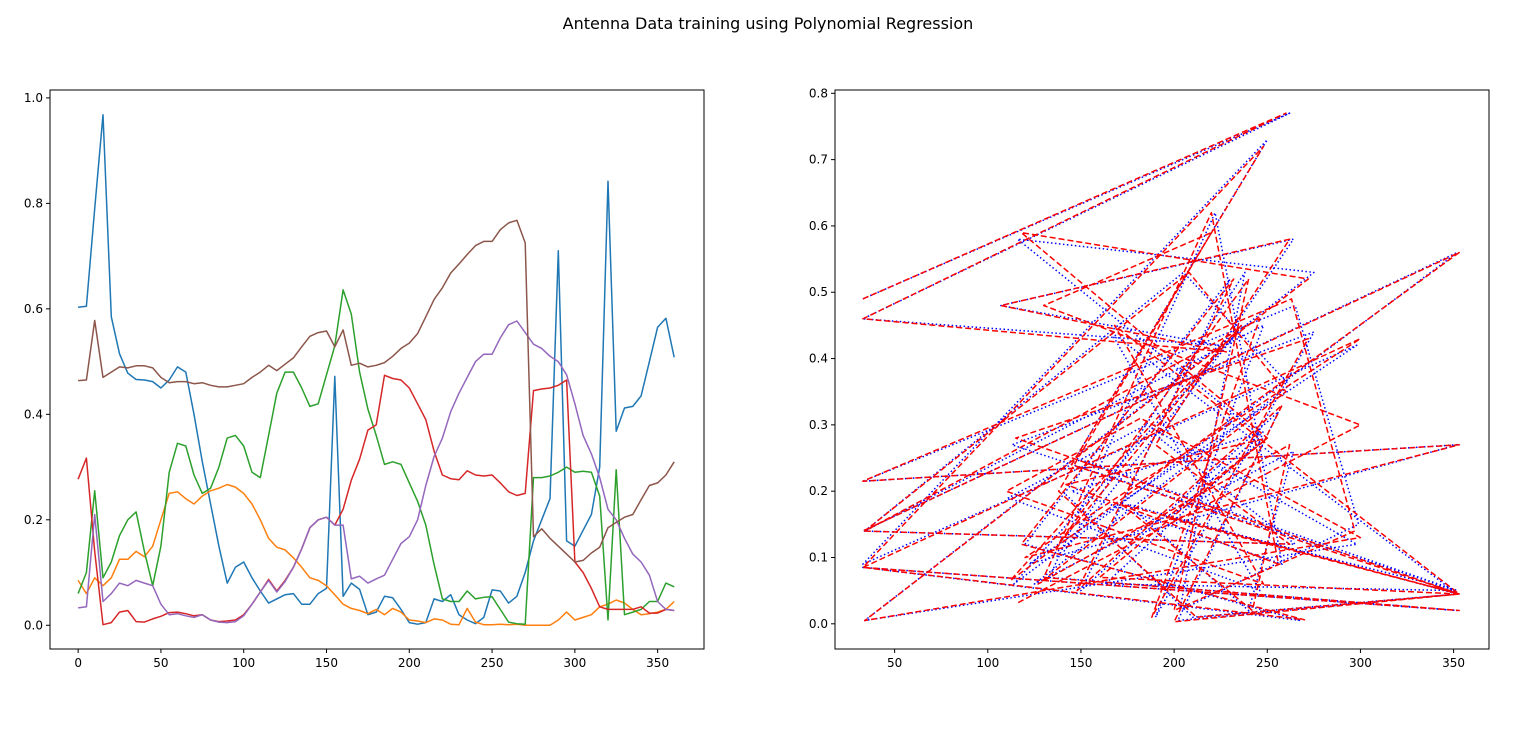 This screenshot has width=1536, height=754. What do you see at coordinates (818, 557) in the screenshot?
I see `y-tick-label: 0.1` at bounding box center [818, 557].